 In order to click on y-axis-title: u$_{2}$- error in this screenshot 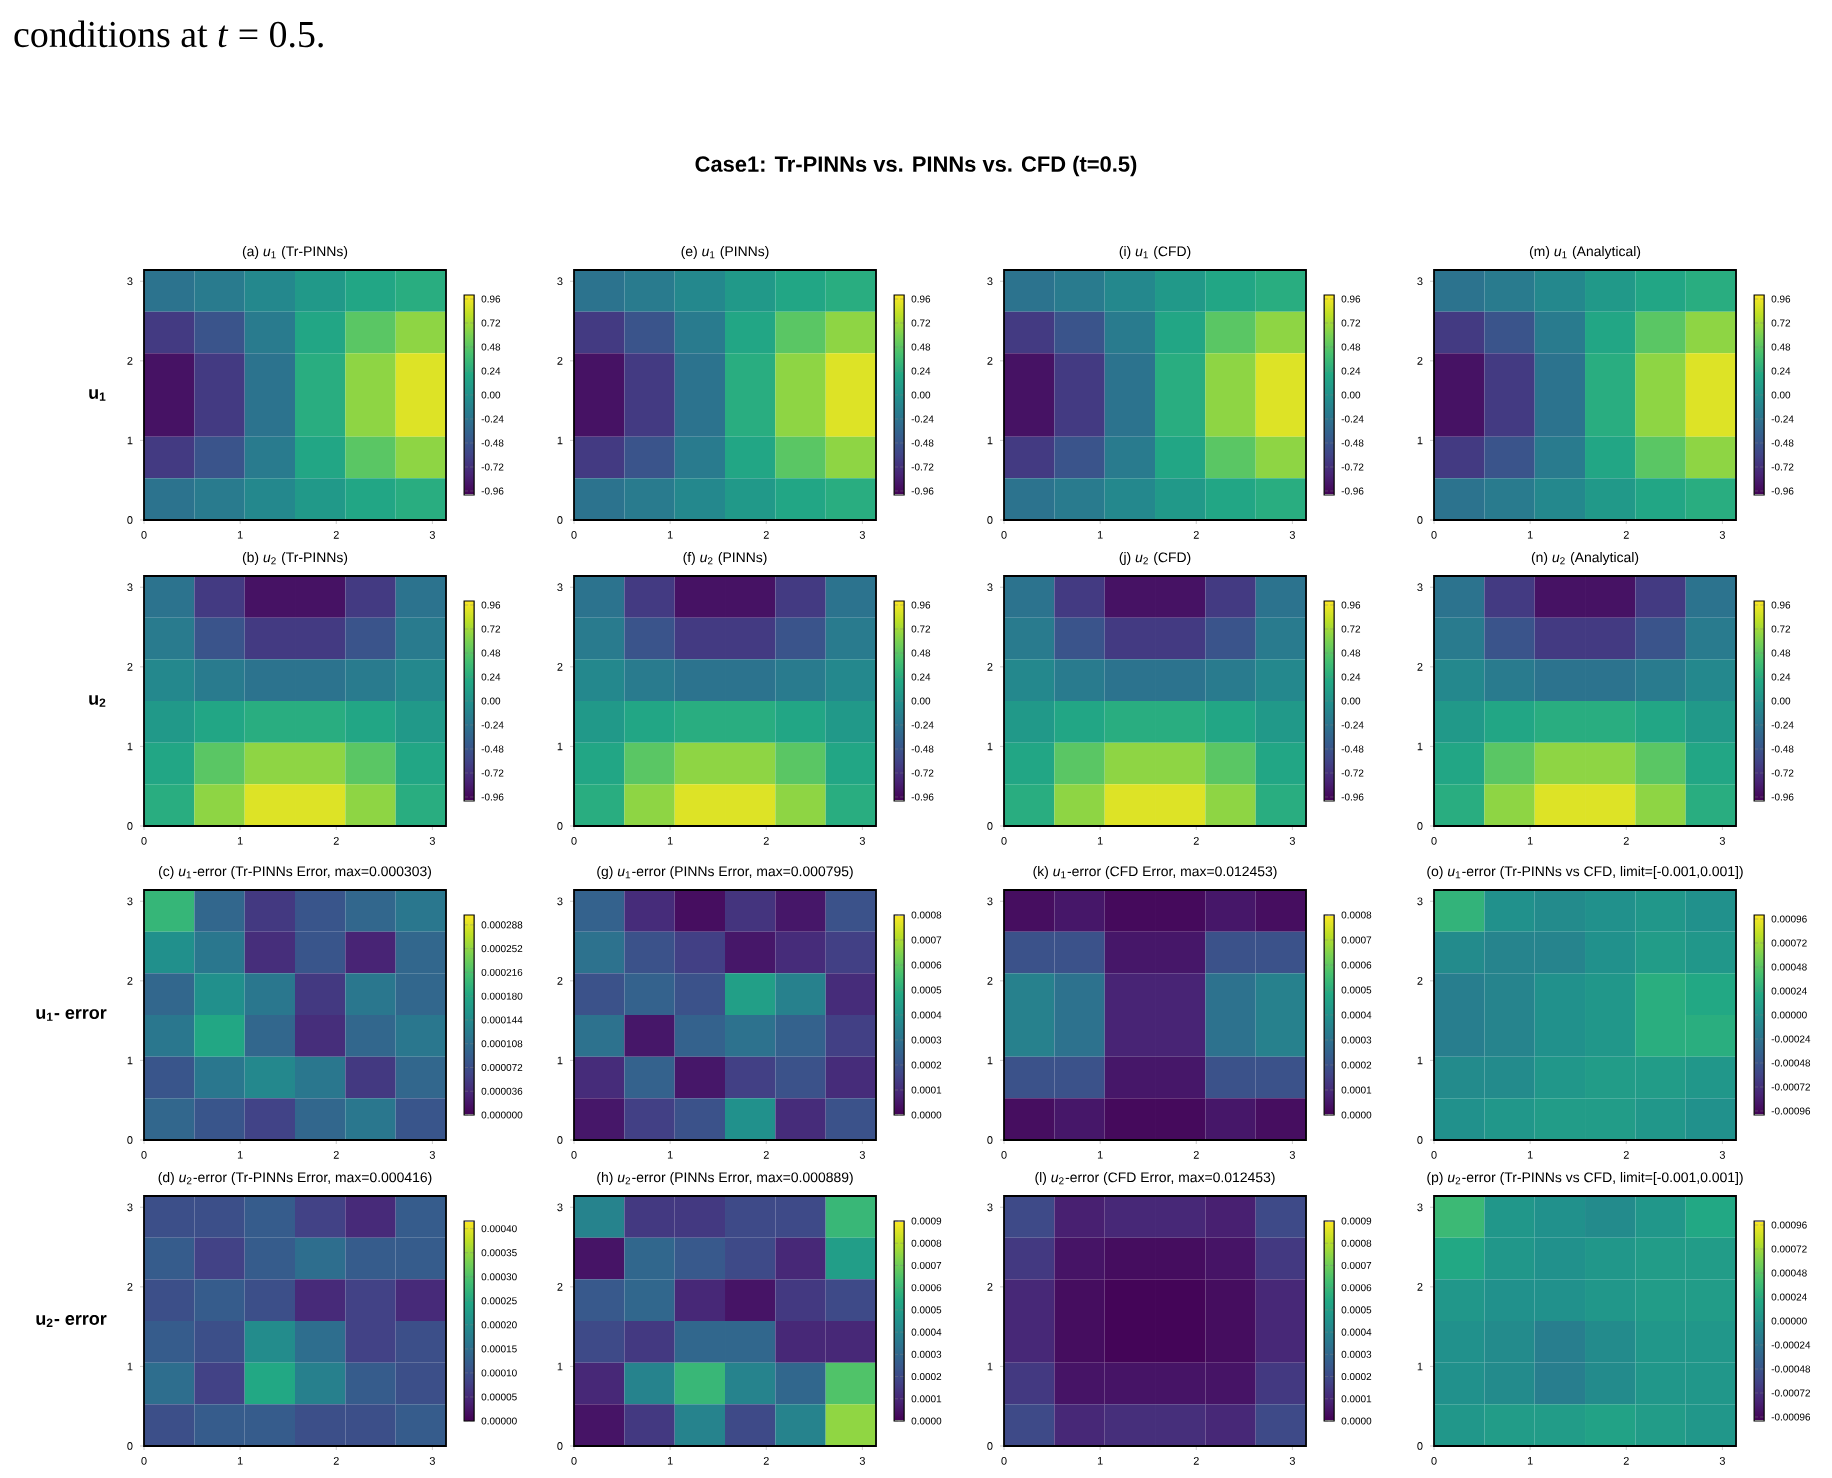, I will do `click(71, 1321)`.